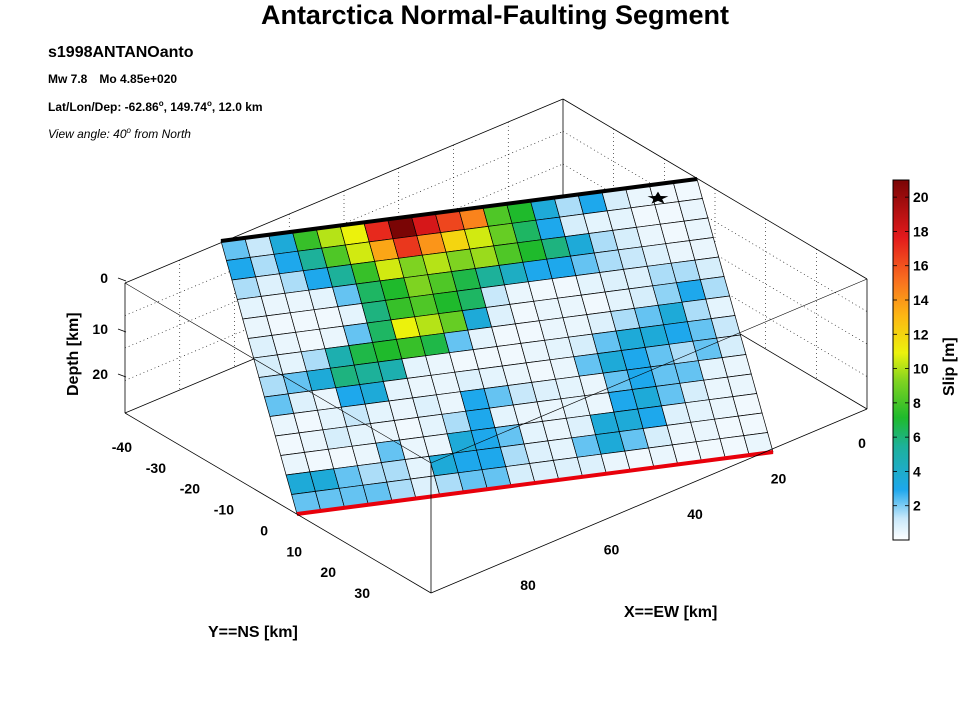  What do you see at coordinates (160, 134) in the screenshot?
I see `view-angle-suffix: from North` at bounding box center [160, 134].